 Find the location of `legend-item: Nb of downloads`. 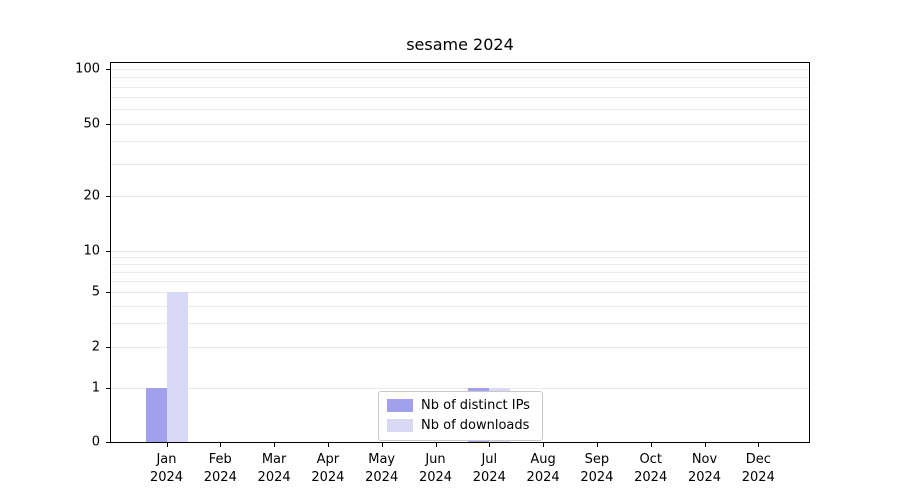

legend-item: Nb of downloads is located at coordinates (458, 425).